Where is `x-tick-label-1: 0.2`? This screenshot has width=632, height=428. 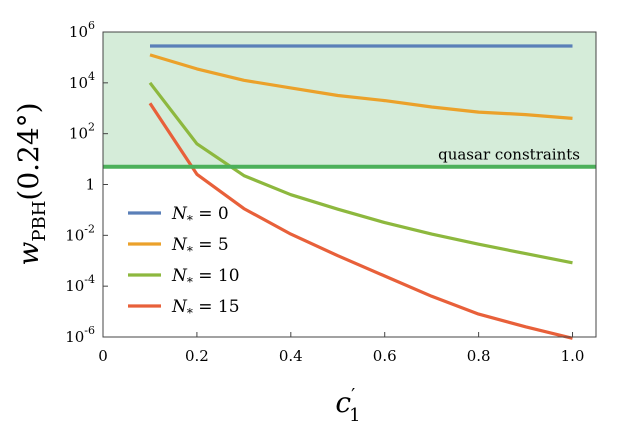 x-tick-label-1: 0.2 is located at coordinates (197, 356).